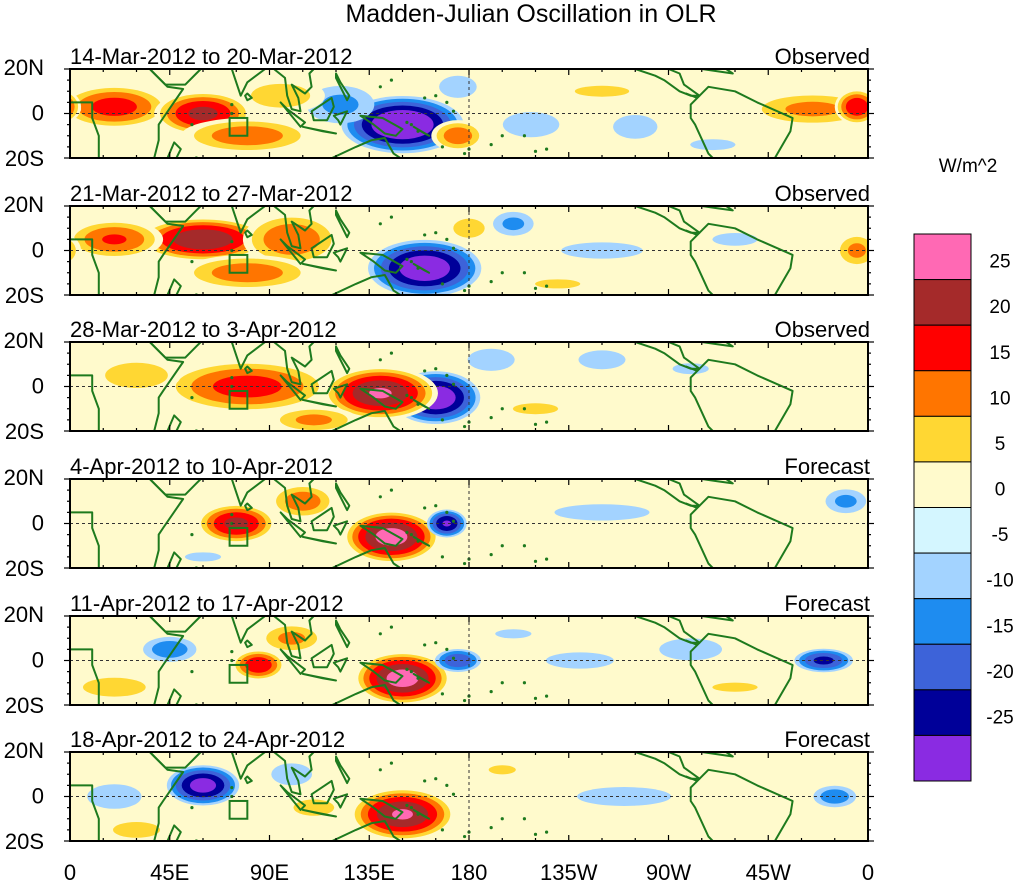 The image size is (1021, 887). I want to click on colorbar-label: -5, so click(1000, 535).